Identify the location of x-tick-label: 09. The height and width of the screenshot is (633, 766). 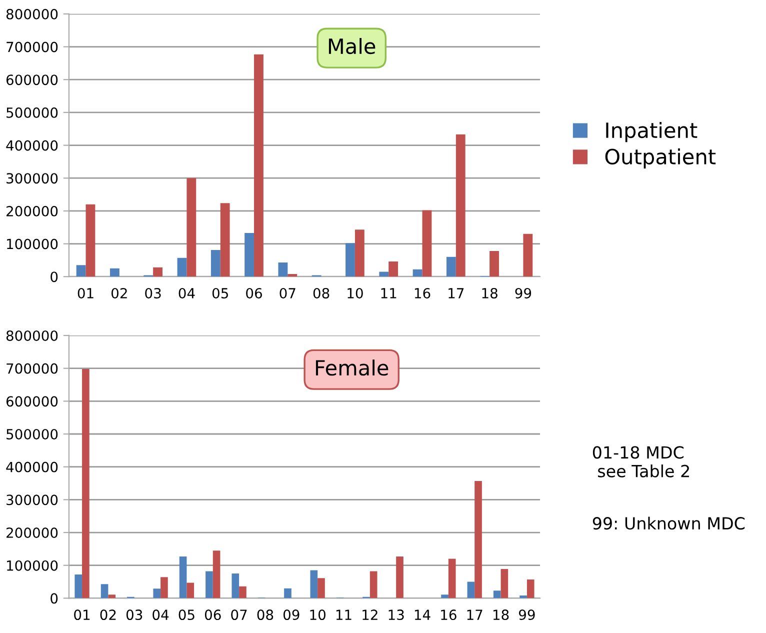
(291, 615).